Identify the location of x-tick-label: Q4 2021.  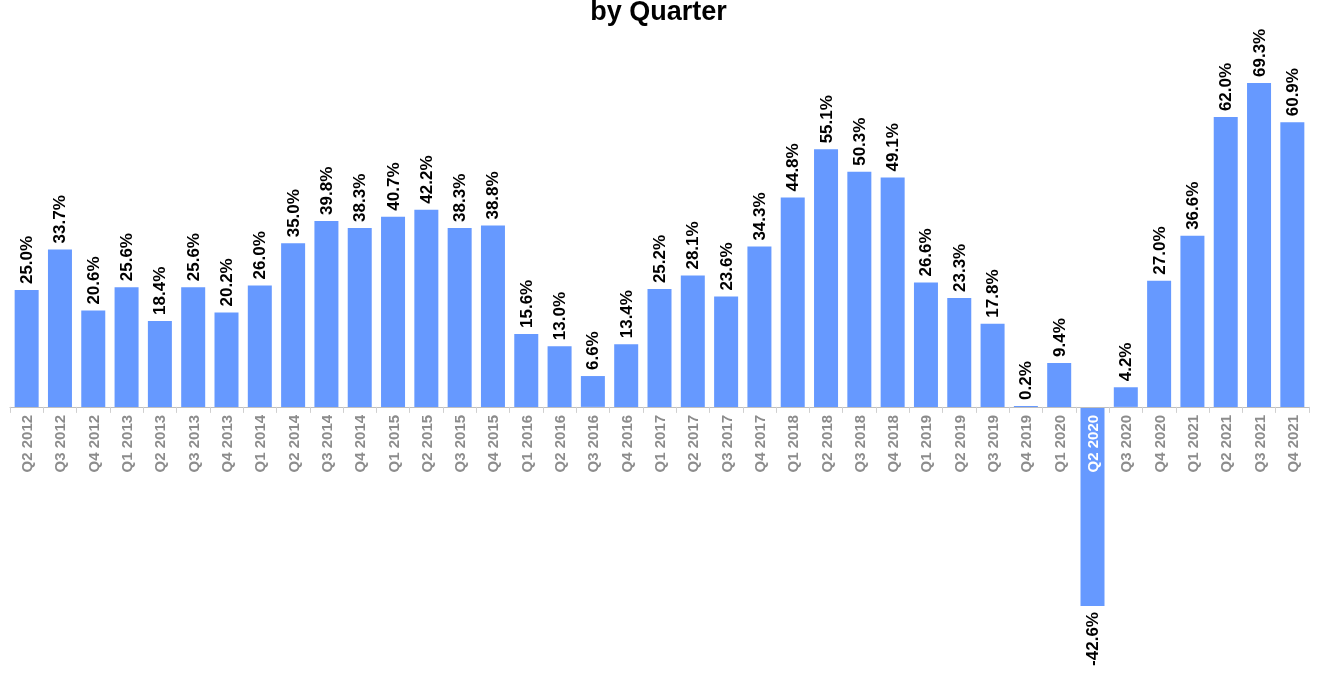
(1292, 443).